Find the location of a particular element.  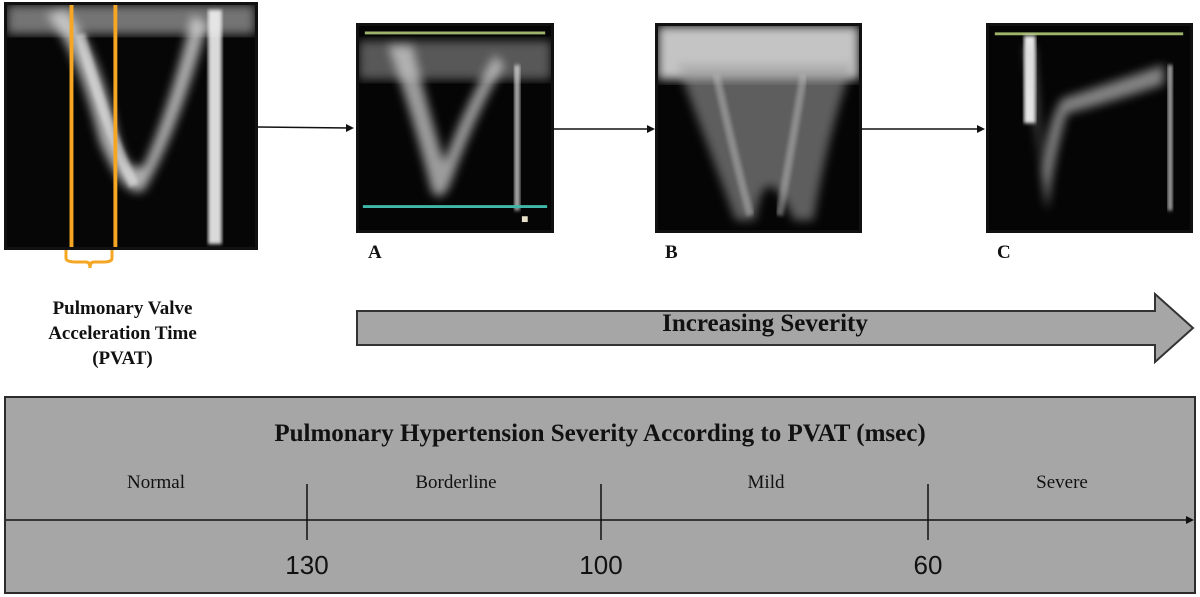

doppler-image-a is located at coordinates (455, 128).